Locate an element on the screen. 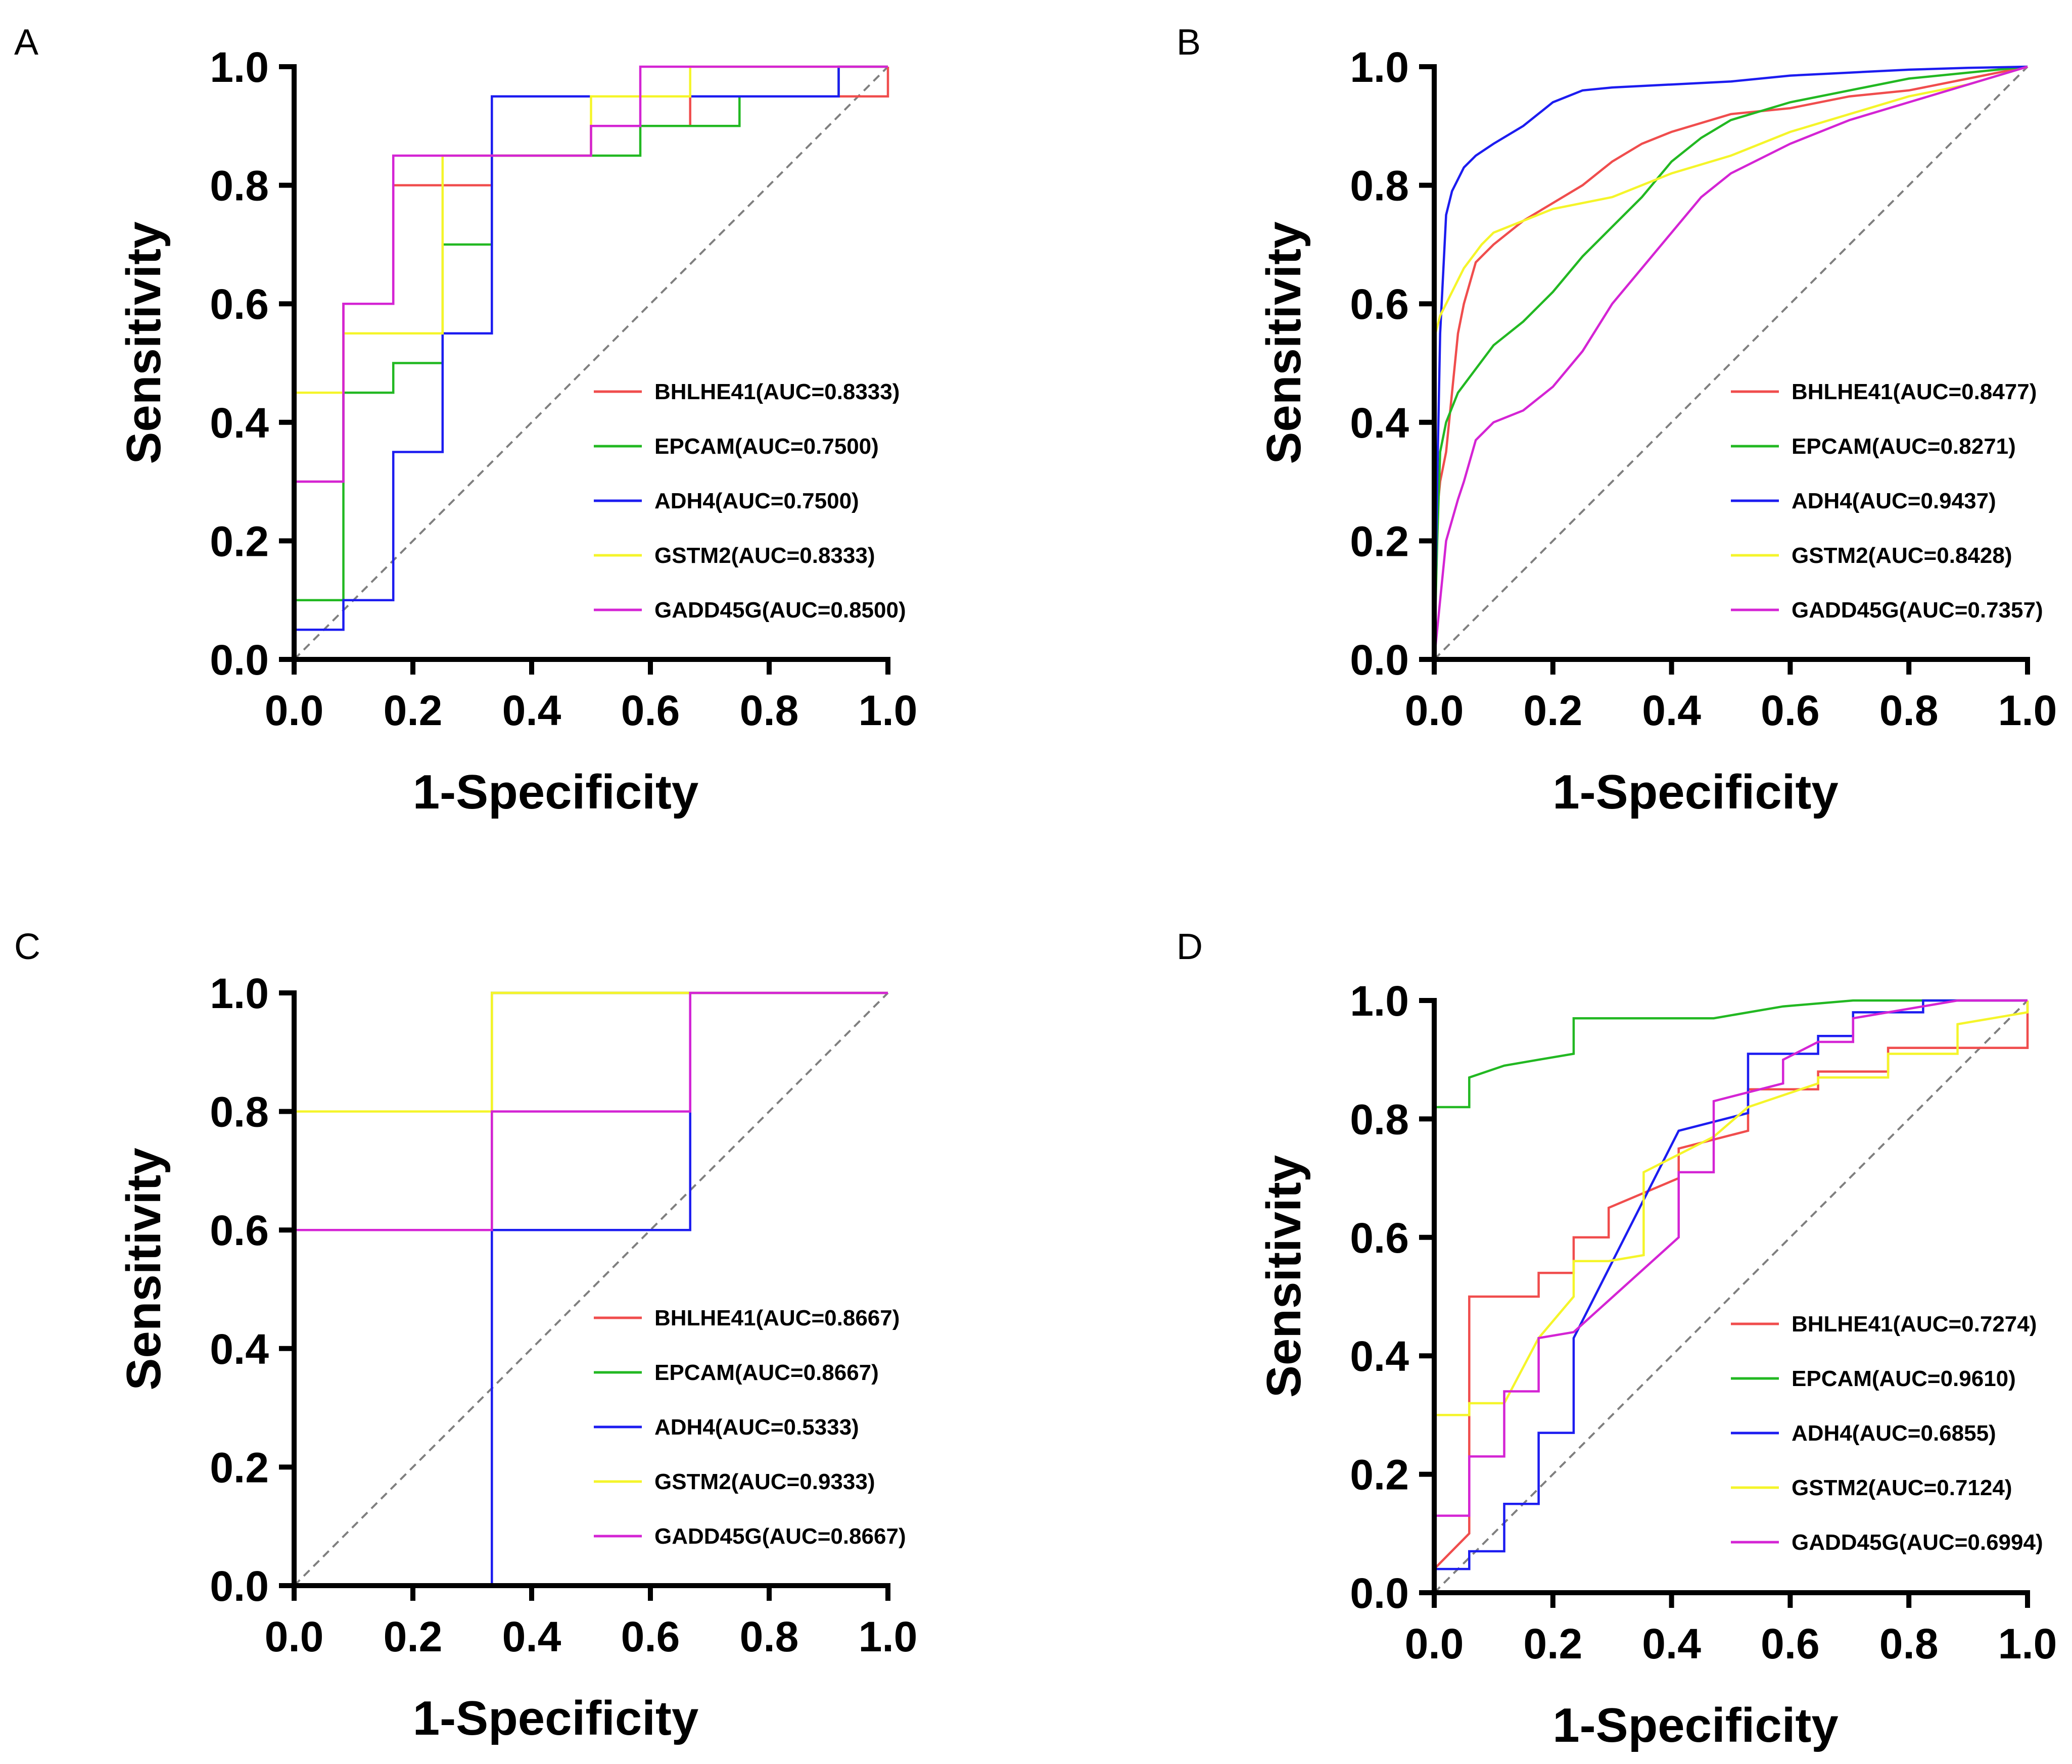  roc-curve-bhlhe41 is located at coordinates (1730, 362).